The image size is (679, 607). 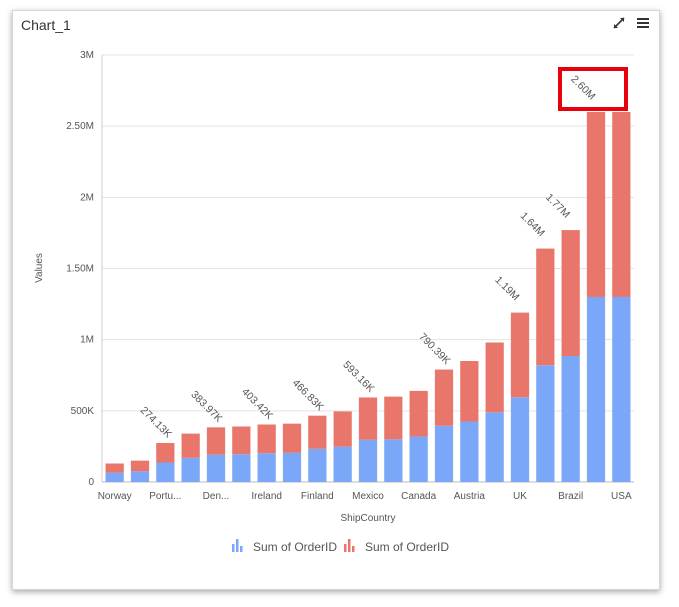 What do you see at coordinates (115, 496) in the screenshot?
I see `x-tick-label: Norway` at bounding box center [115, 496].